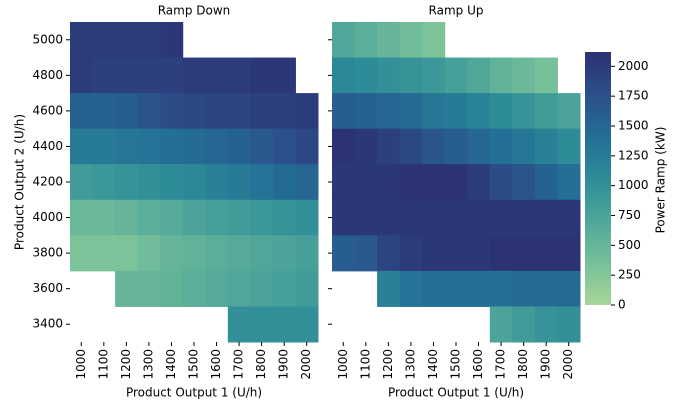  I want to click on colorbar-tick-label: 1250, so click(633, 155).